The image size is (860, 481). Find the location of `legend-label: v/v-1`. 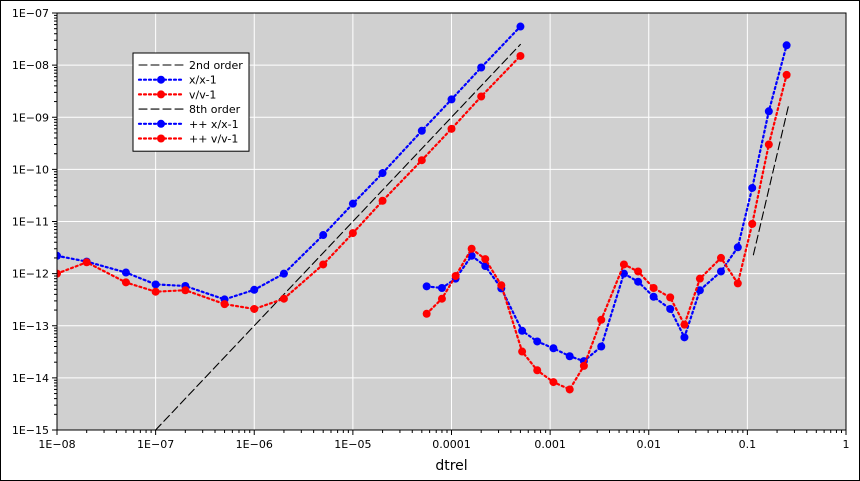

legend-label: v/v-1 is located at coordinates (202, 94).